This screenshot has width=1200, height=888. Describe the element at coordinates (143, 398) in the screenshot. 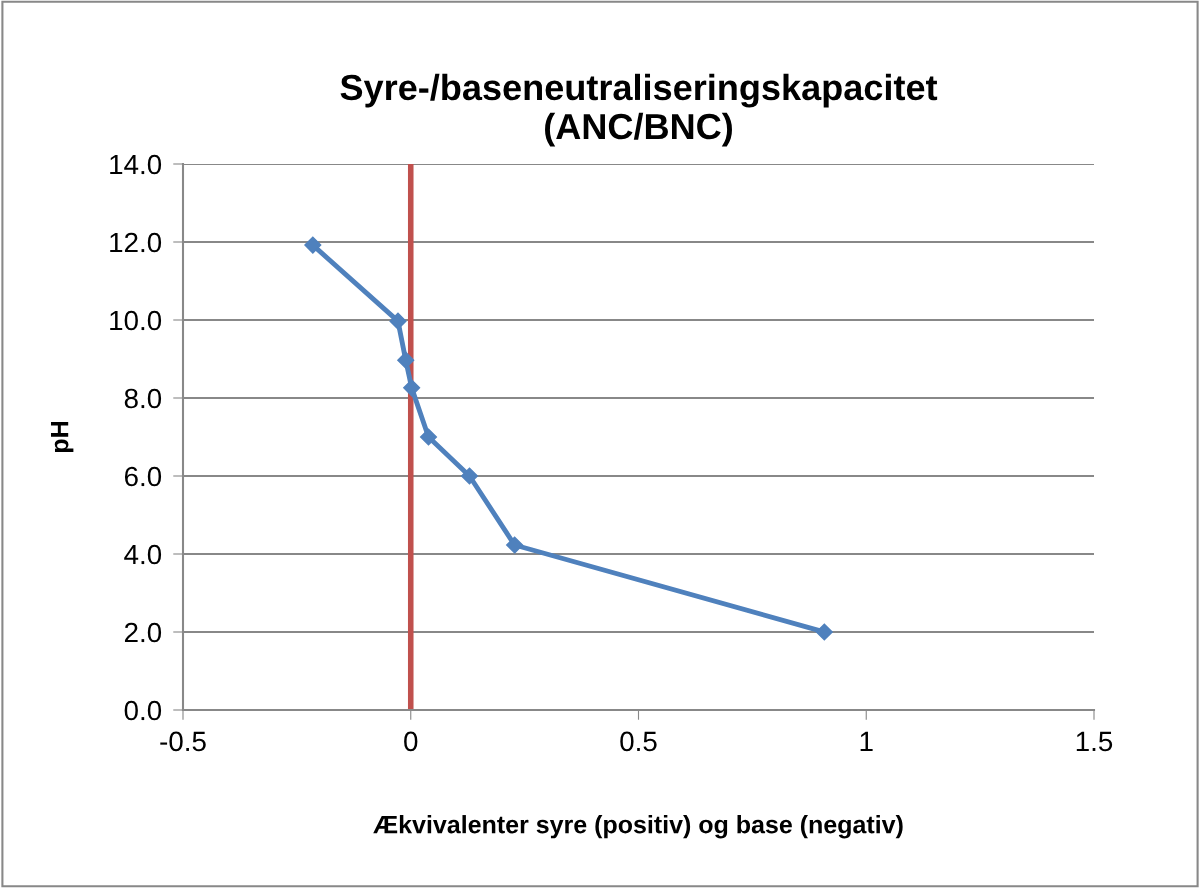

I see `y-tick-label: 8.0` at that location.